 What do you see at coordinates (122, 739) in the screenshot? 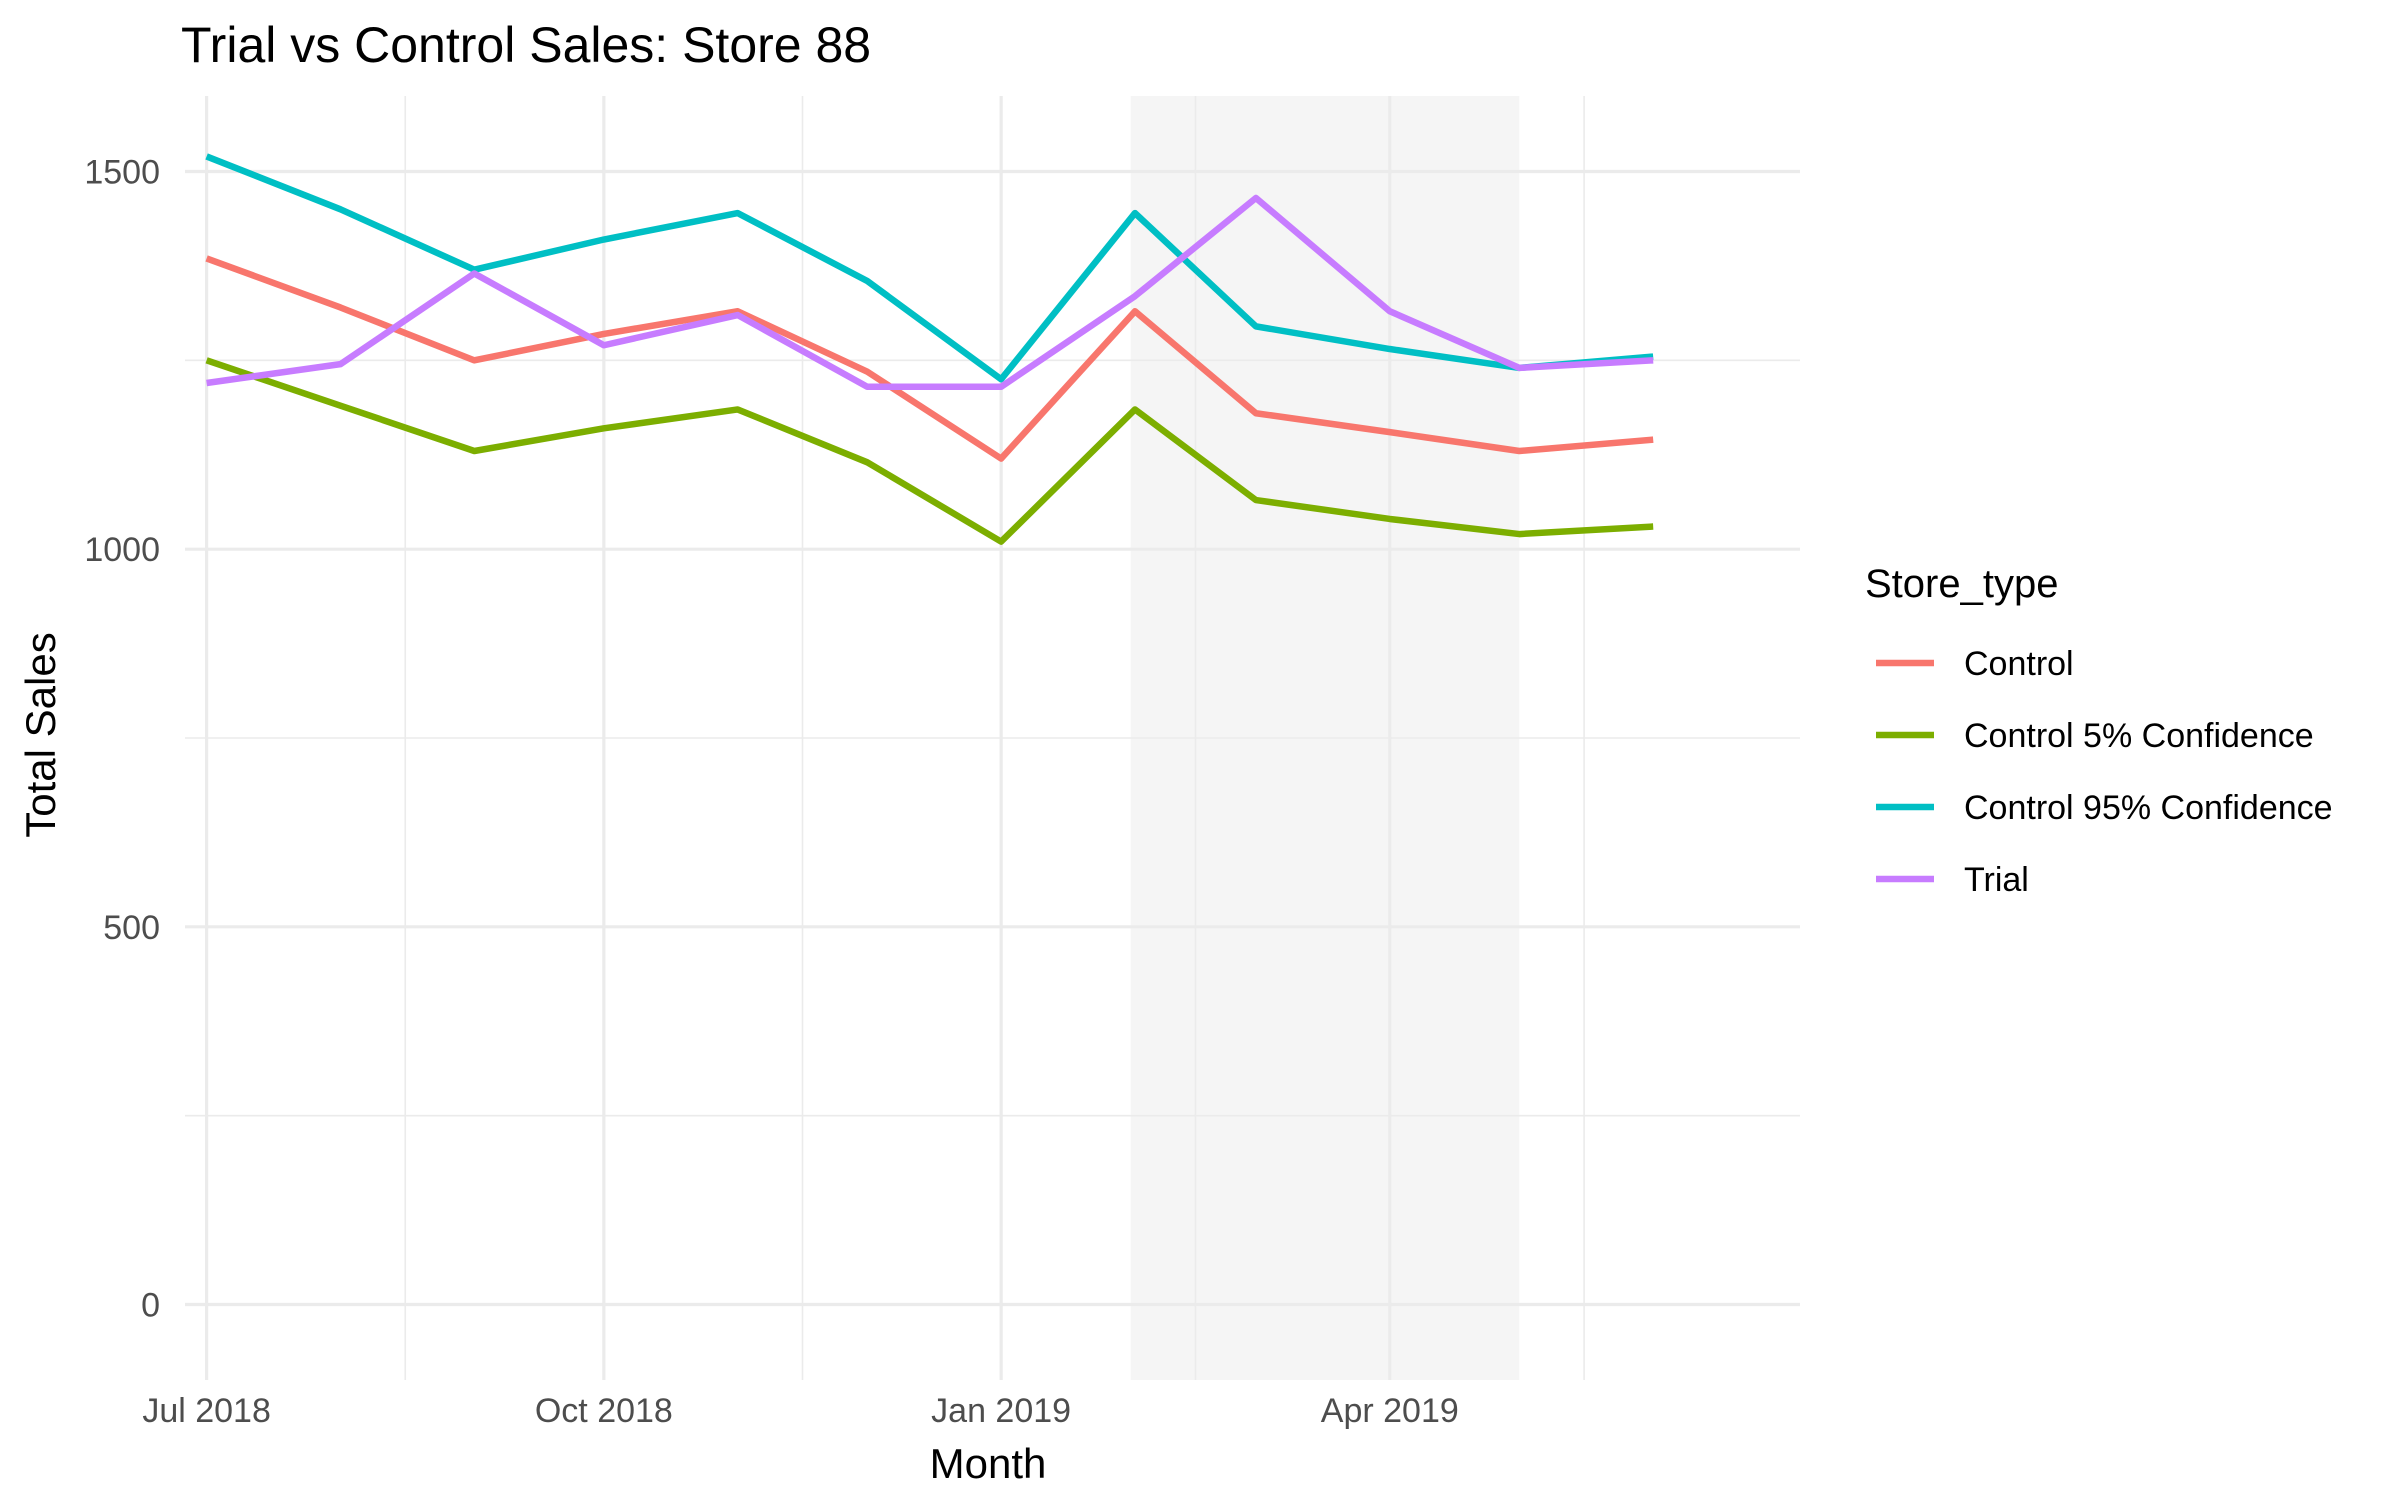
I see `y-axis-ticks: 0 500 1000 1500` at bounding box center [122, 739].